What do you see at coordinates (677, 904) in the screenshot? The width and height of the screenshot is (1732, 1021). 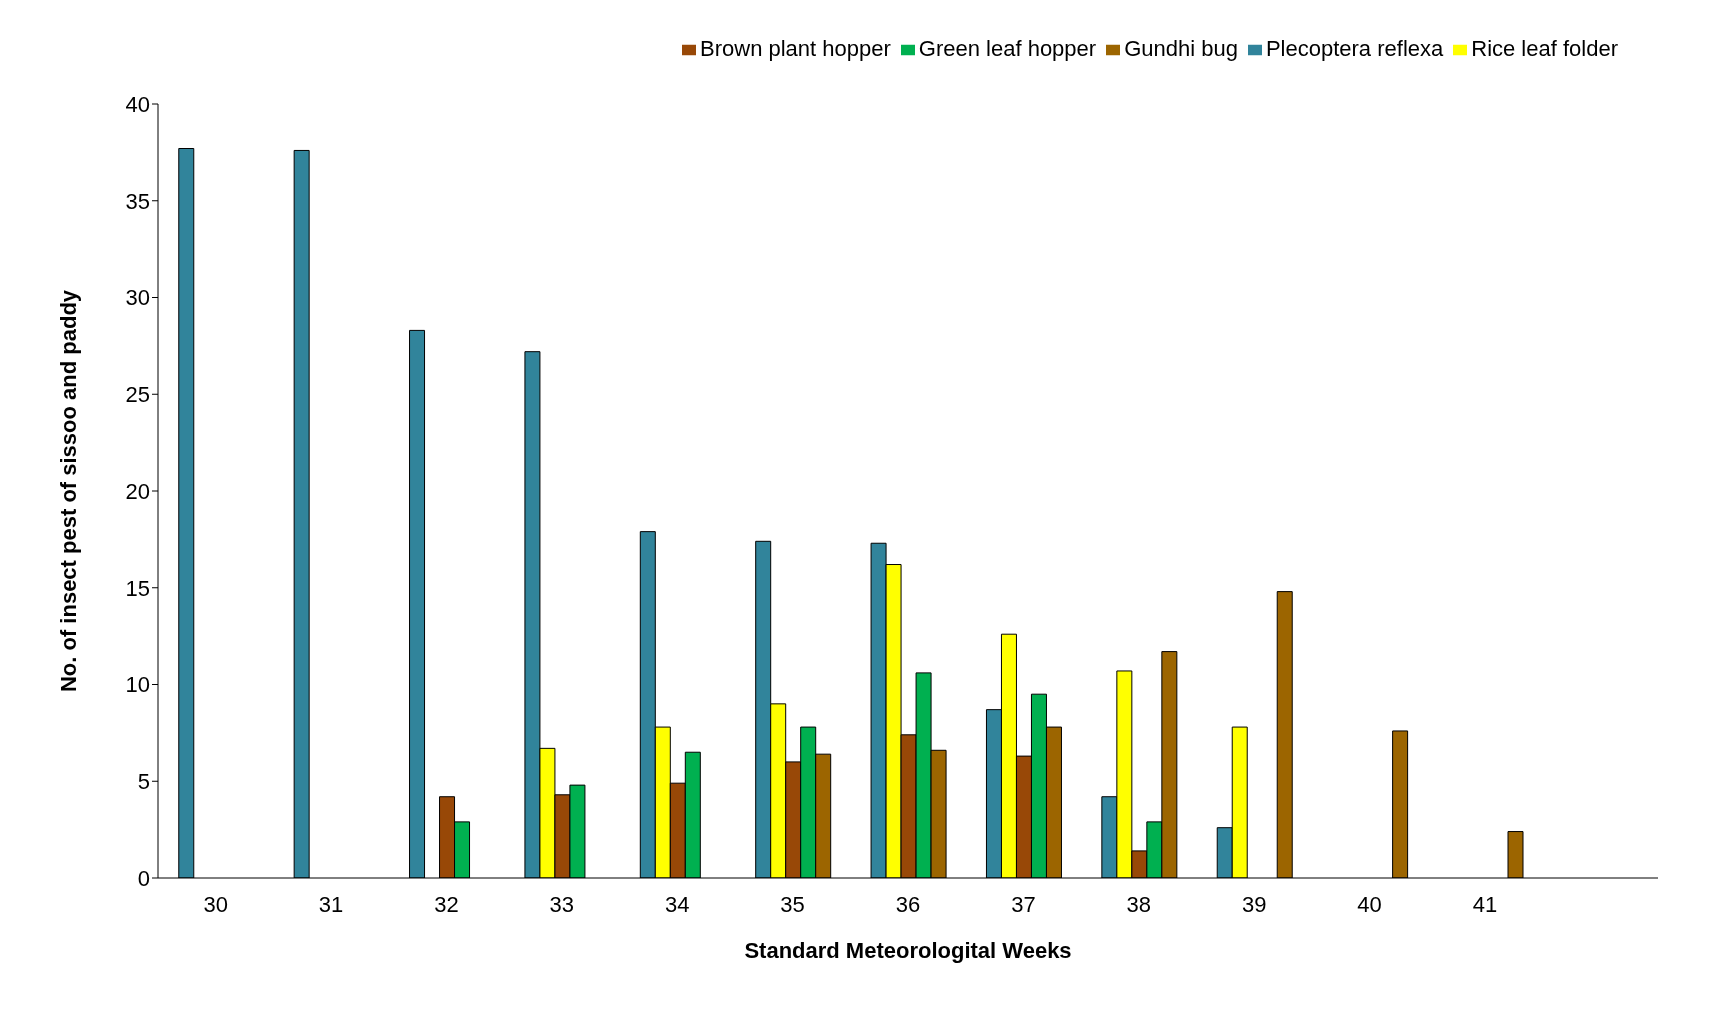 I see `x-tick-label: 34` at bounding box center [677, 904].